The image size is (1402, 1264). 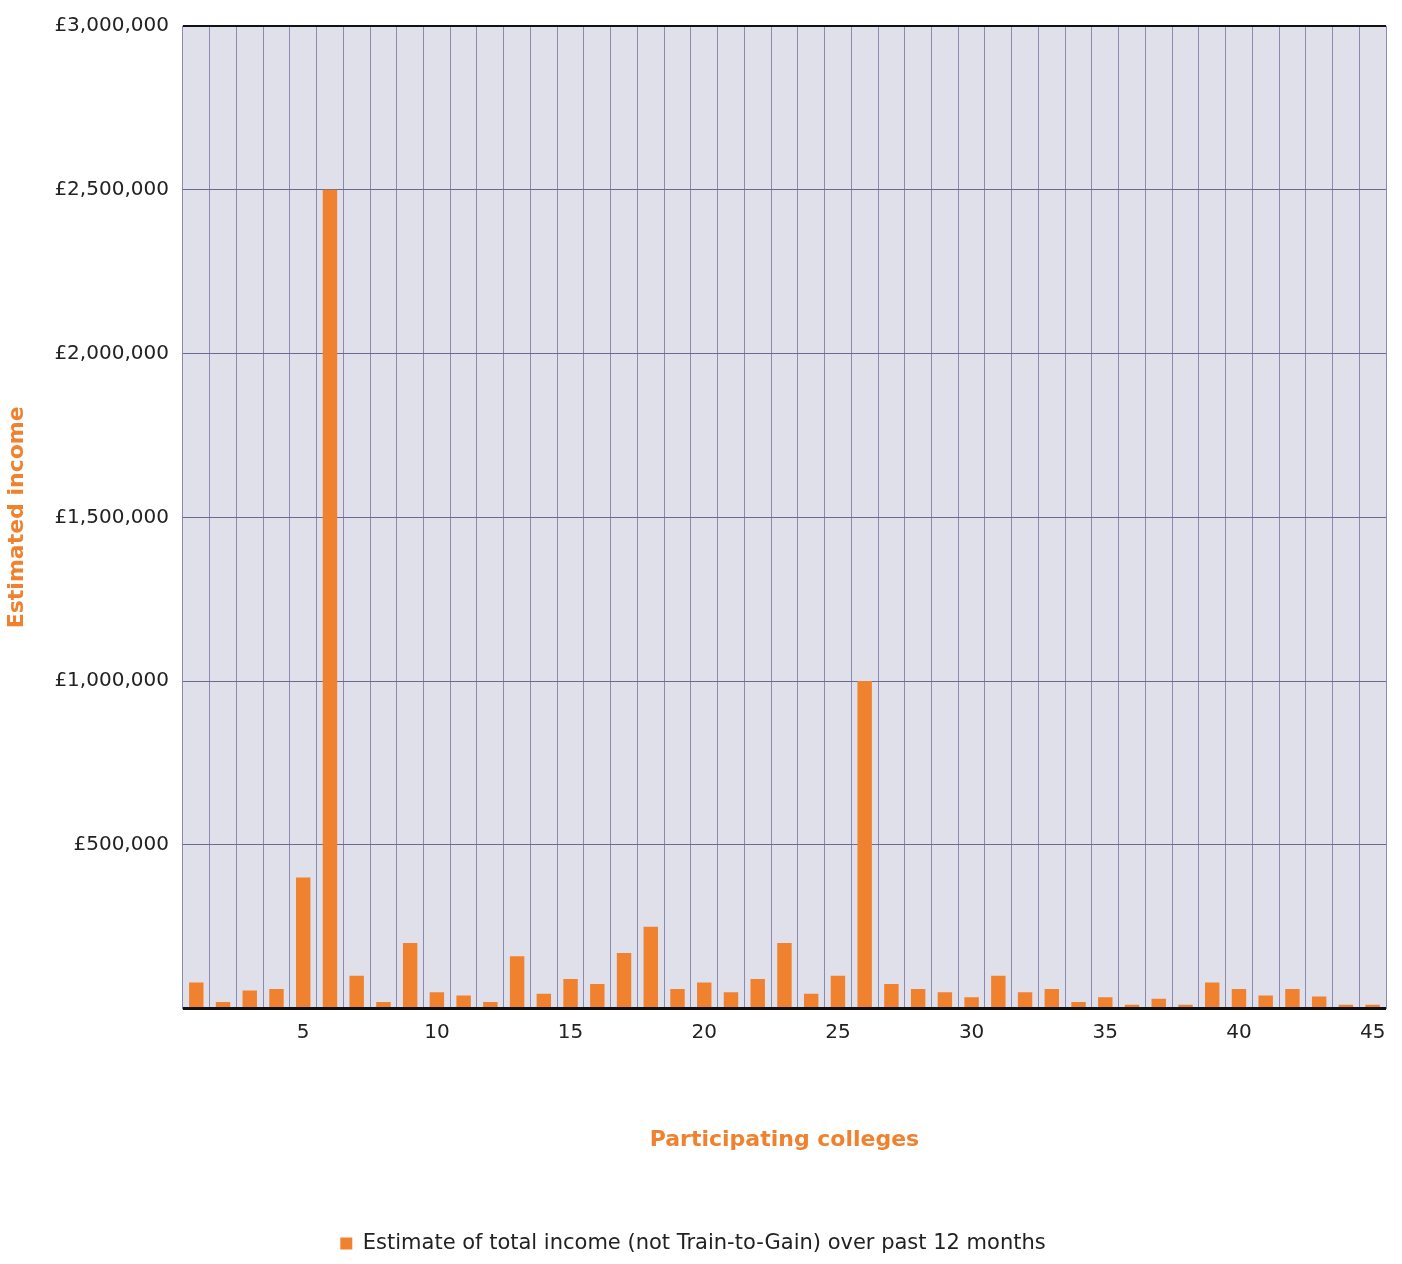 What do you see at coordinates (784, 1138) in the screenshot?
I see `x-axis-title: Participating colleges` at bounding box center [784, 1138].